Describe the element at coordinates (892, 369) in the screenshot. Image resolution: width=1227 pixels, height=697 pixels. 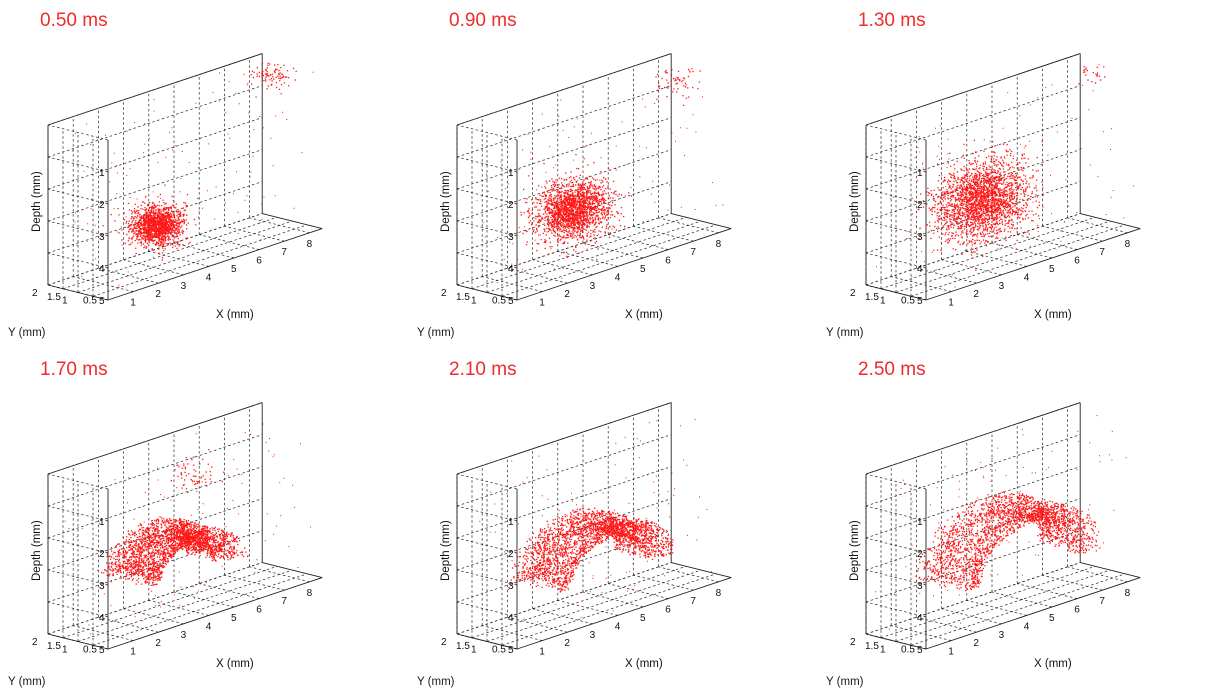
I see `panel-title: 2.50 ms` at that location.